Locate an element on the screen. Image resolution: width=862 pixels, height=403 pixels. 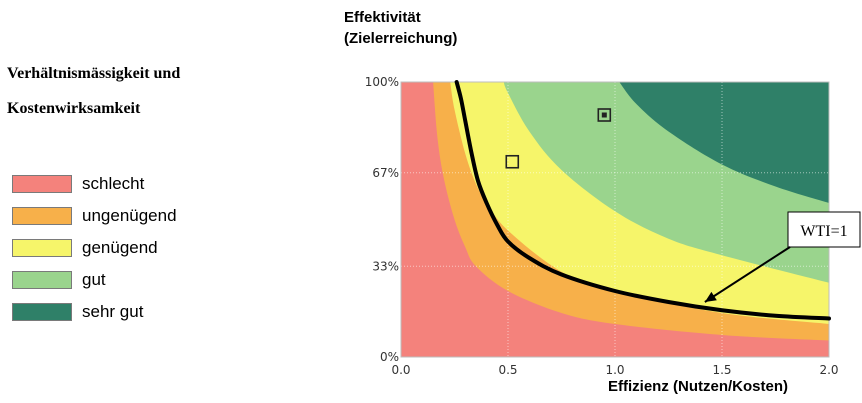
legend-label-ungenuegend: ungenügend is located at coordinates (129, 215).